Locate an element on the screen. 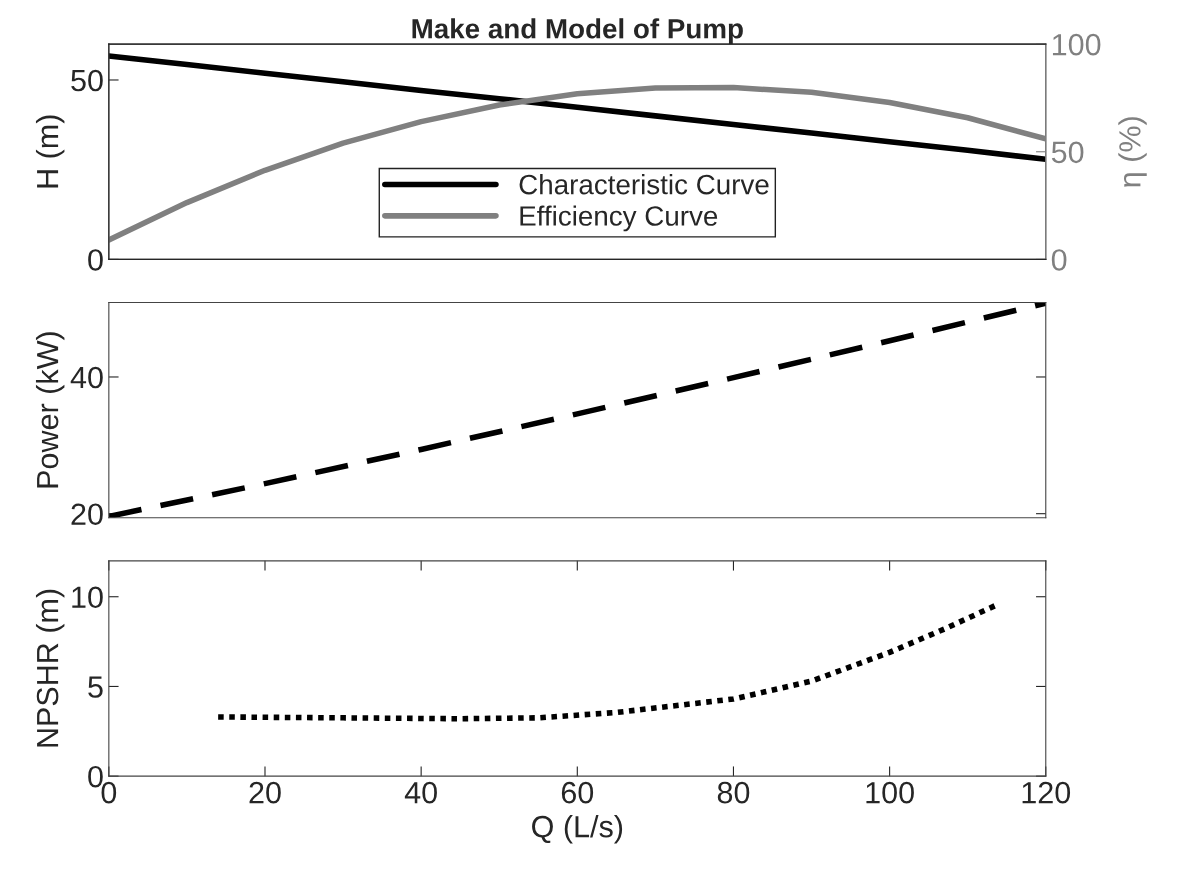 Image resolution: width=1183 pixels, height=882 pixels. x-tick-label: 60 is located at coordinates (577, 792).